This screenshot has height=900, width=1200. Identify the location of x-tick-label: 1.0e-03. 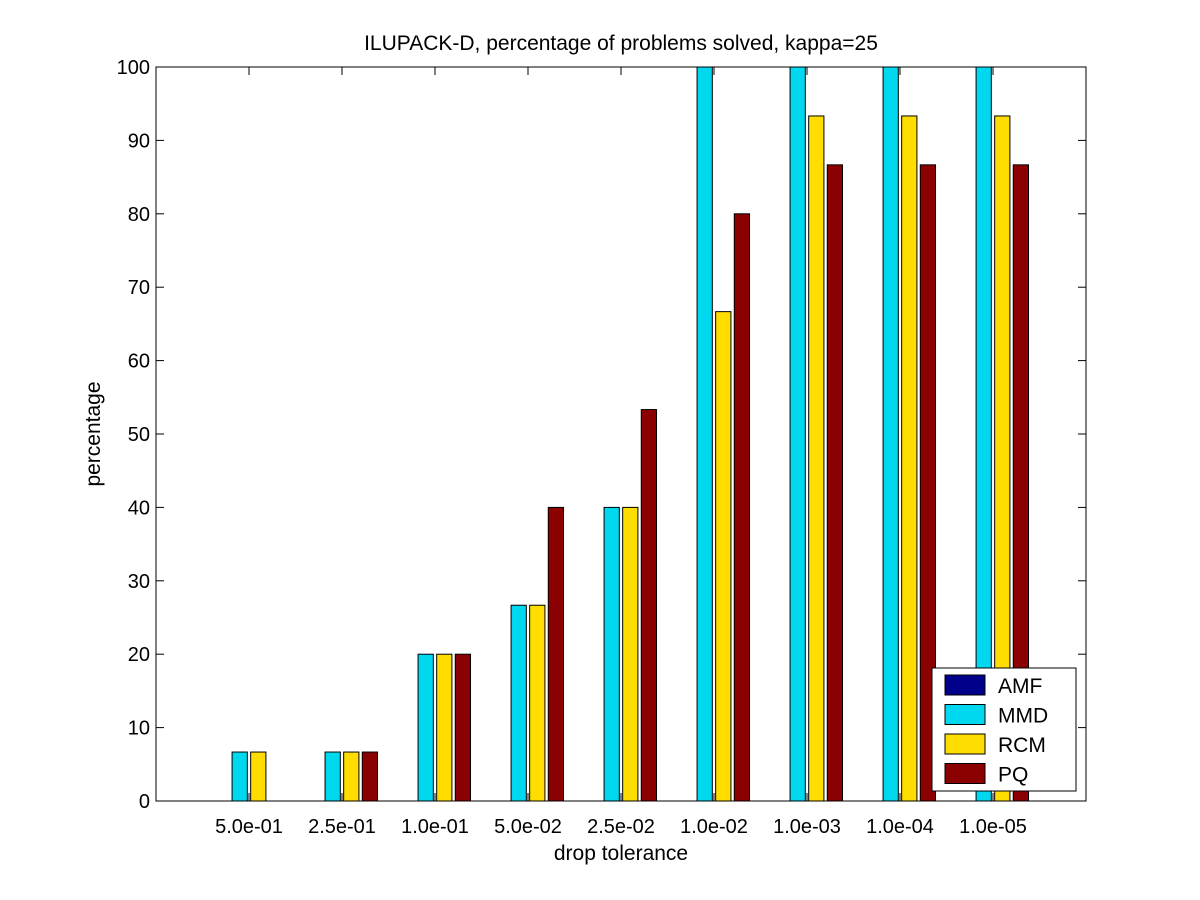
(807, 827).